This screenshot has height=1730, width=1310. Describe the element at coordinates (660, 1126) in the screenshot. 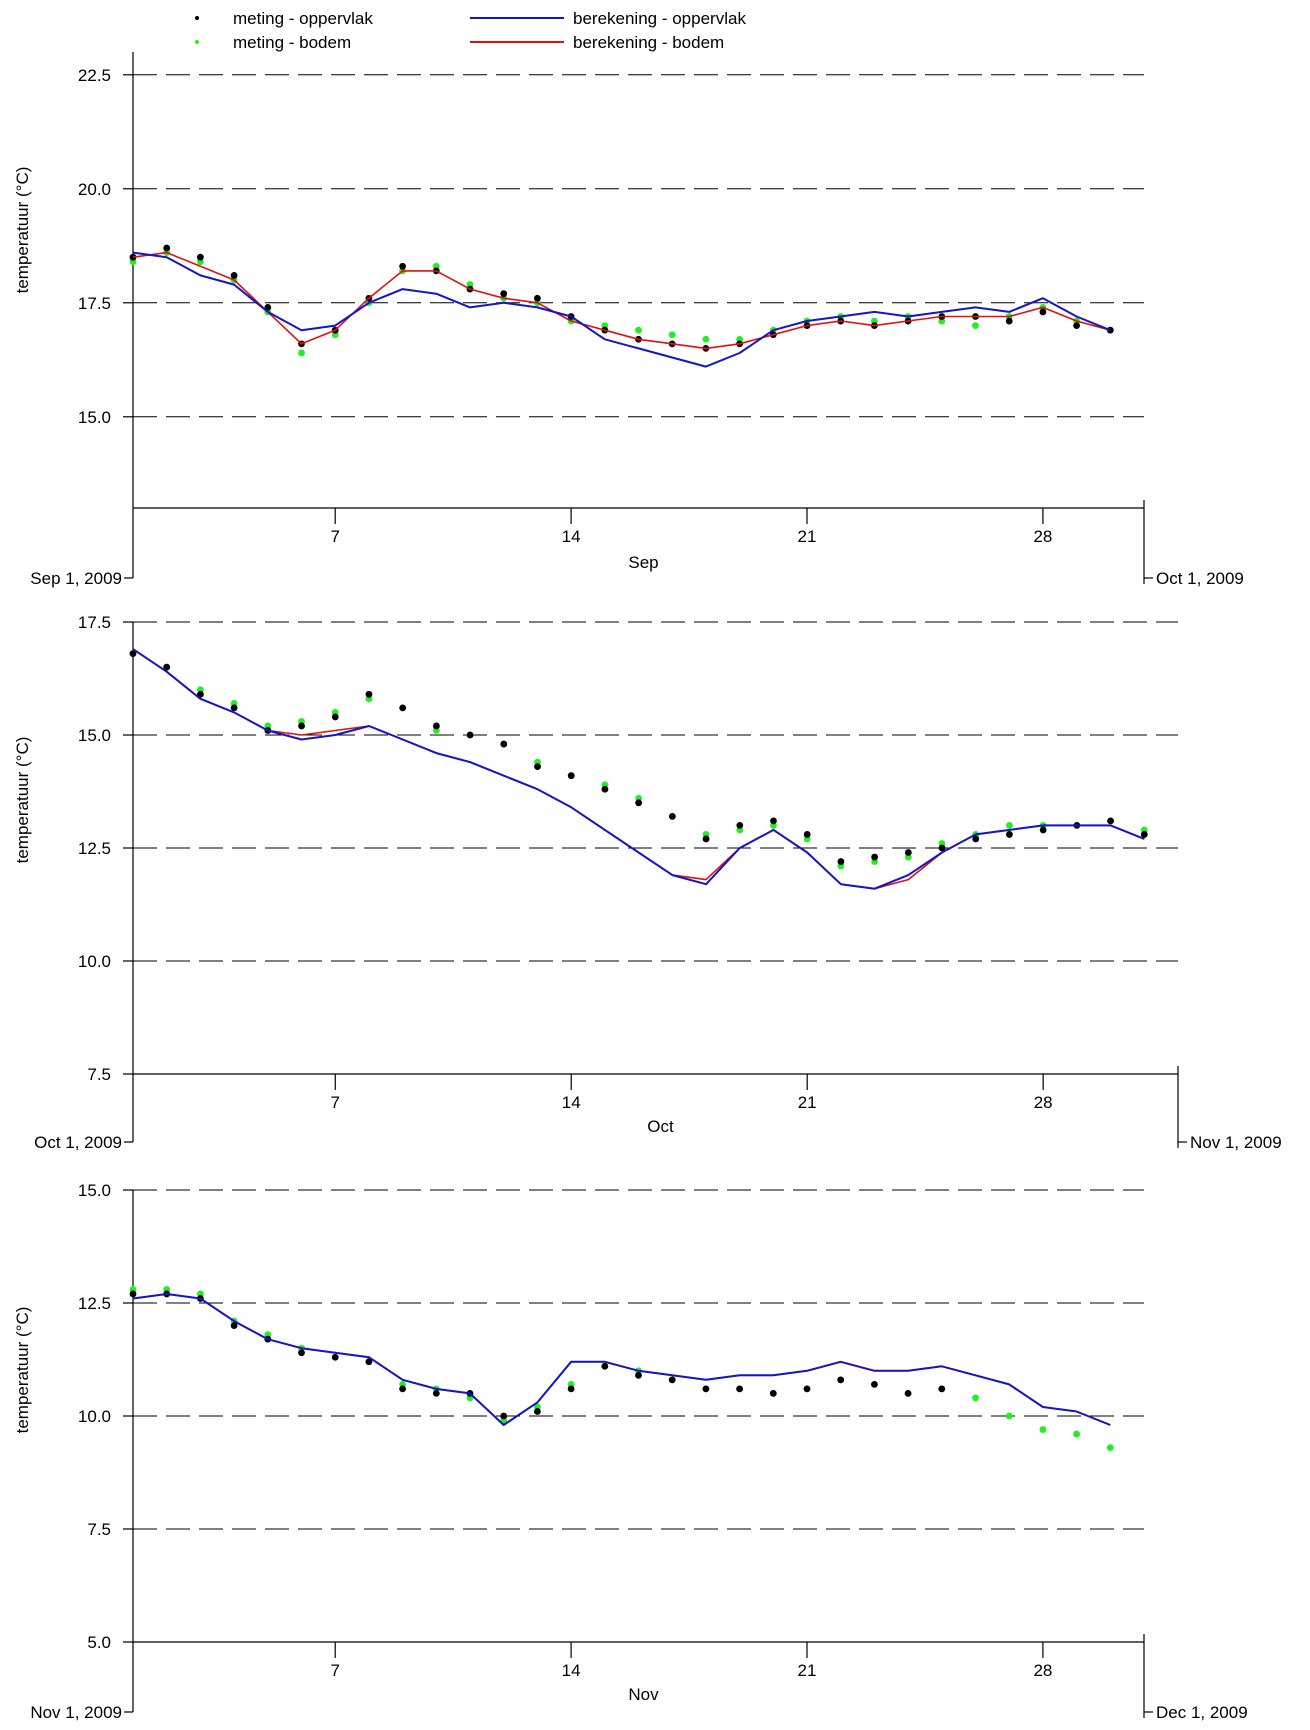

I see `x-axis-month-label: Oct` at that location.